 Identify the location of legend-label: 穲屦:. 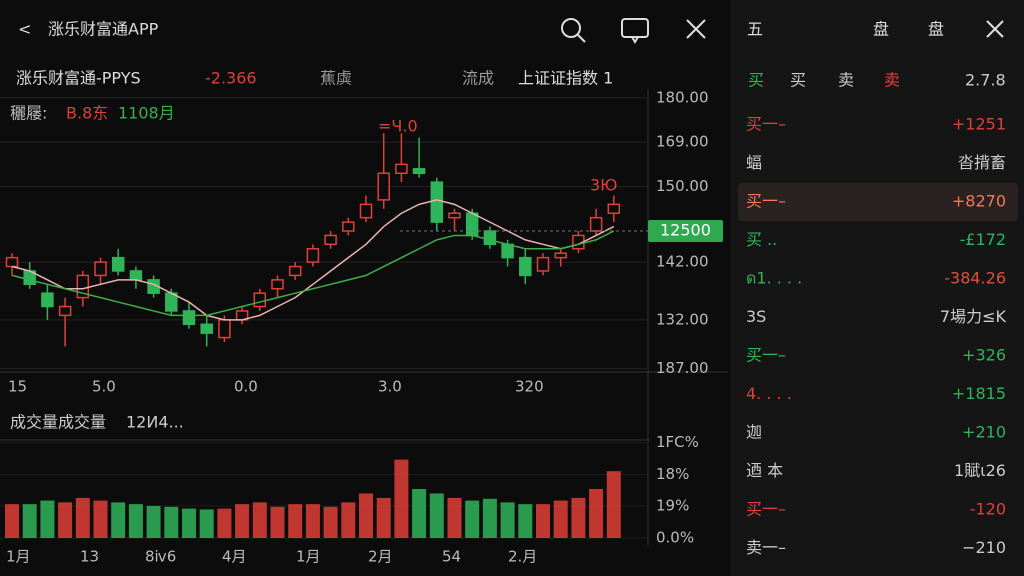
(28, 113).